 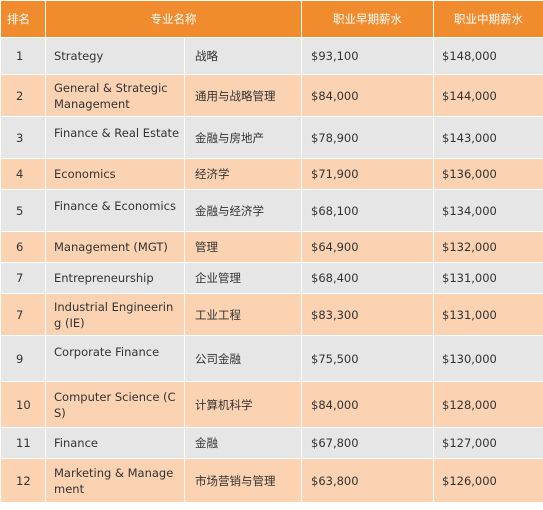 I want to click on major-cn-cell: 通用与战略管理, so click(x=243, y=95).